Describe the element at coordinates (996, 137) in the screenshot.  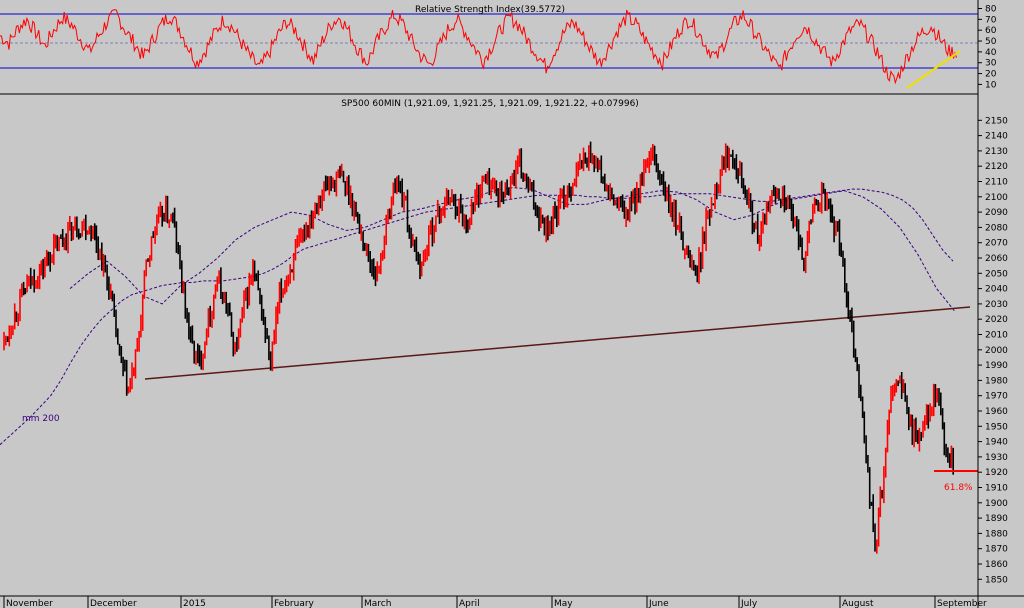
I see `price-tick-label: 2140` at that location.